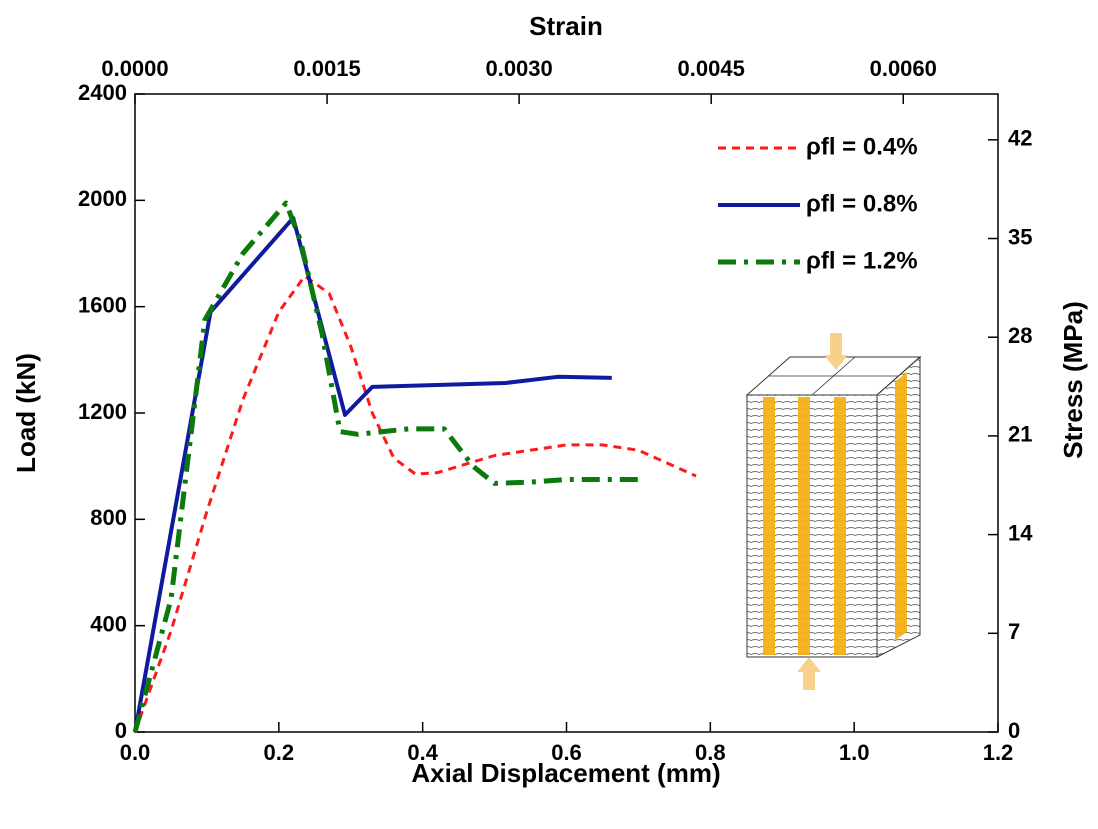 The image size is (1098, 829). Describe the element at coordinates (422, 752) in the screenshot. I see `x-tick-label: 0.4` at that location.